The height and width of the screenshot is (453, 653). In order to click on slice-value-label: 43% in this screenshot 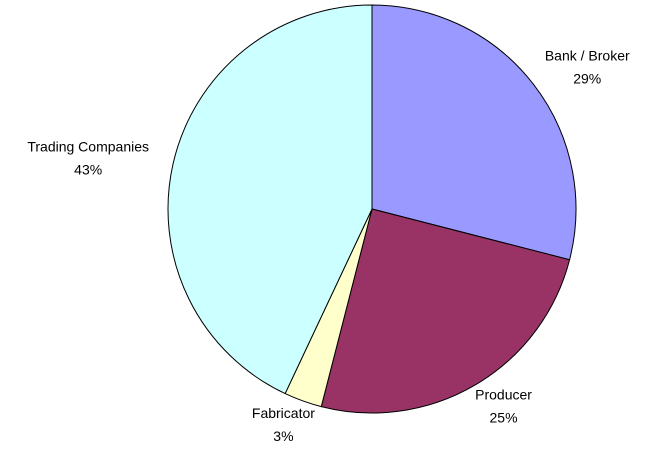, I will do `click(88, 170)`.